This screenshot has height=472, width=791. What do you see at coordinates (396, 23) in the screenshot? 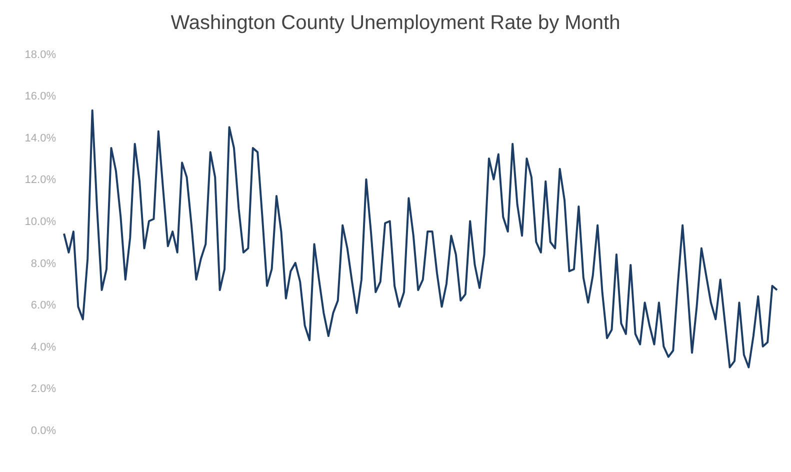
I see `chart-title: Washington County Unemployment Rate by Month` at bounding box center [396, 23].